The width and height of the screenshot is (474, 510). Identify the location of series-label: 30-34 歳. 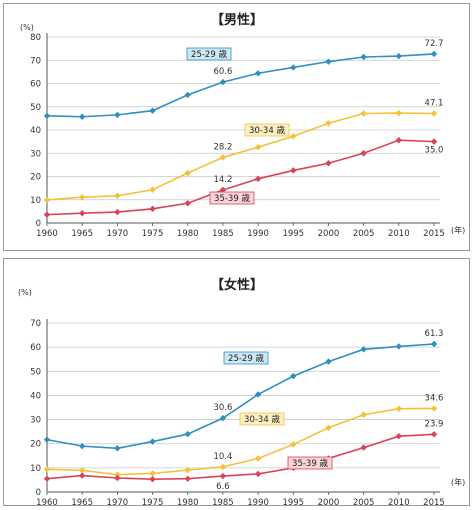
(262, 419).